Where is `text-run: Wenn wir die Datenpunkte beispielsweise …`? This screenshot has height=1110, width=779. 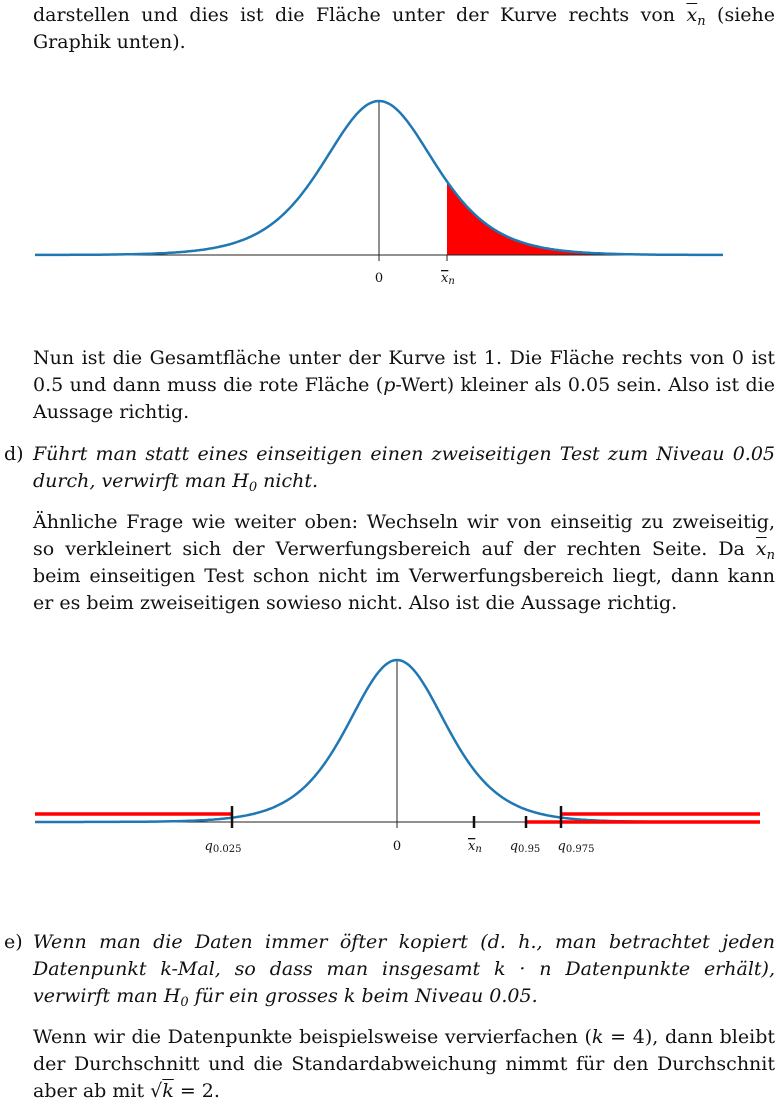 text-run: Wenn wir die Datenpunkte beispielsweise … is located at coordinates (312, 1037).